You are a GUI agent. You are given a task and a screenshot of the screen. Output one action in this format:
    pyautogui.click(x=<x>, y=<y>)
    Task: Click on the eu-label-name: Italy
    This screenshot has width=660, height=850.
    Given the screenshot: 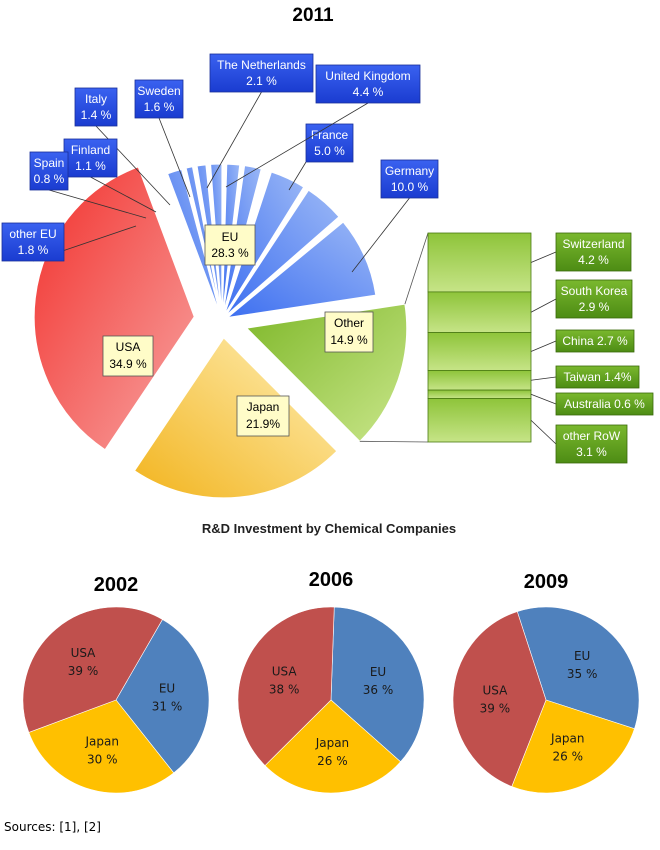 What is the action you would take?
    pyautogui.click(x=96, y=99)
    